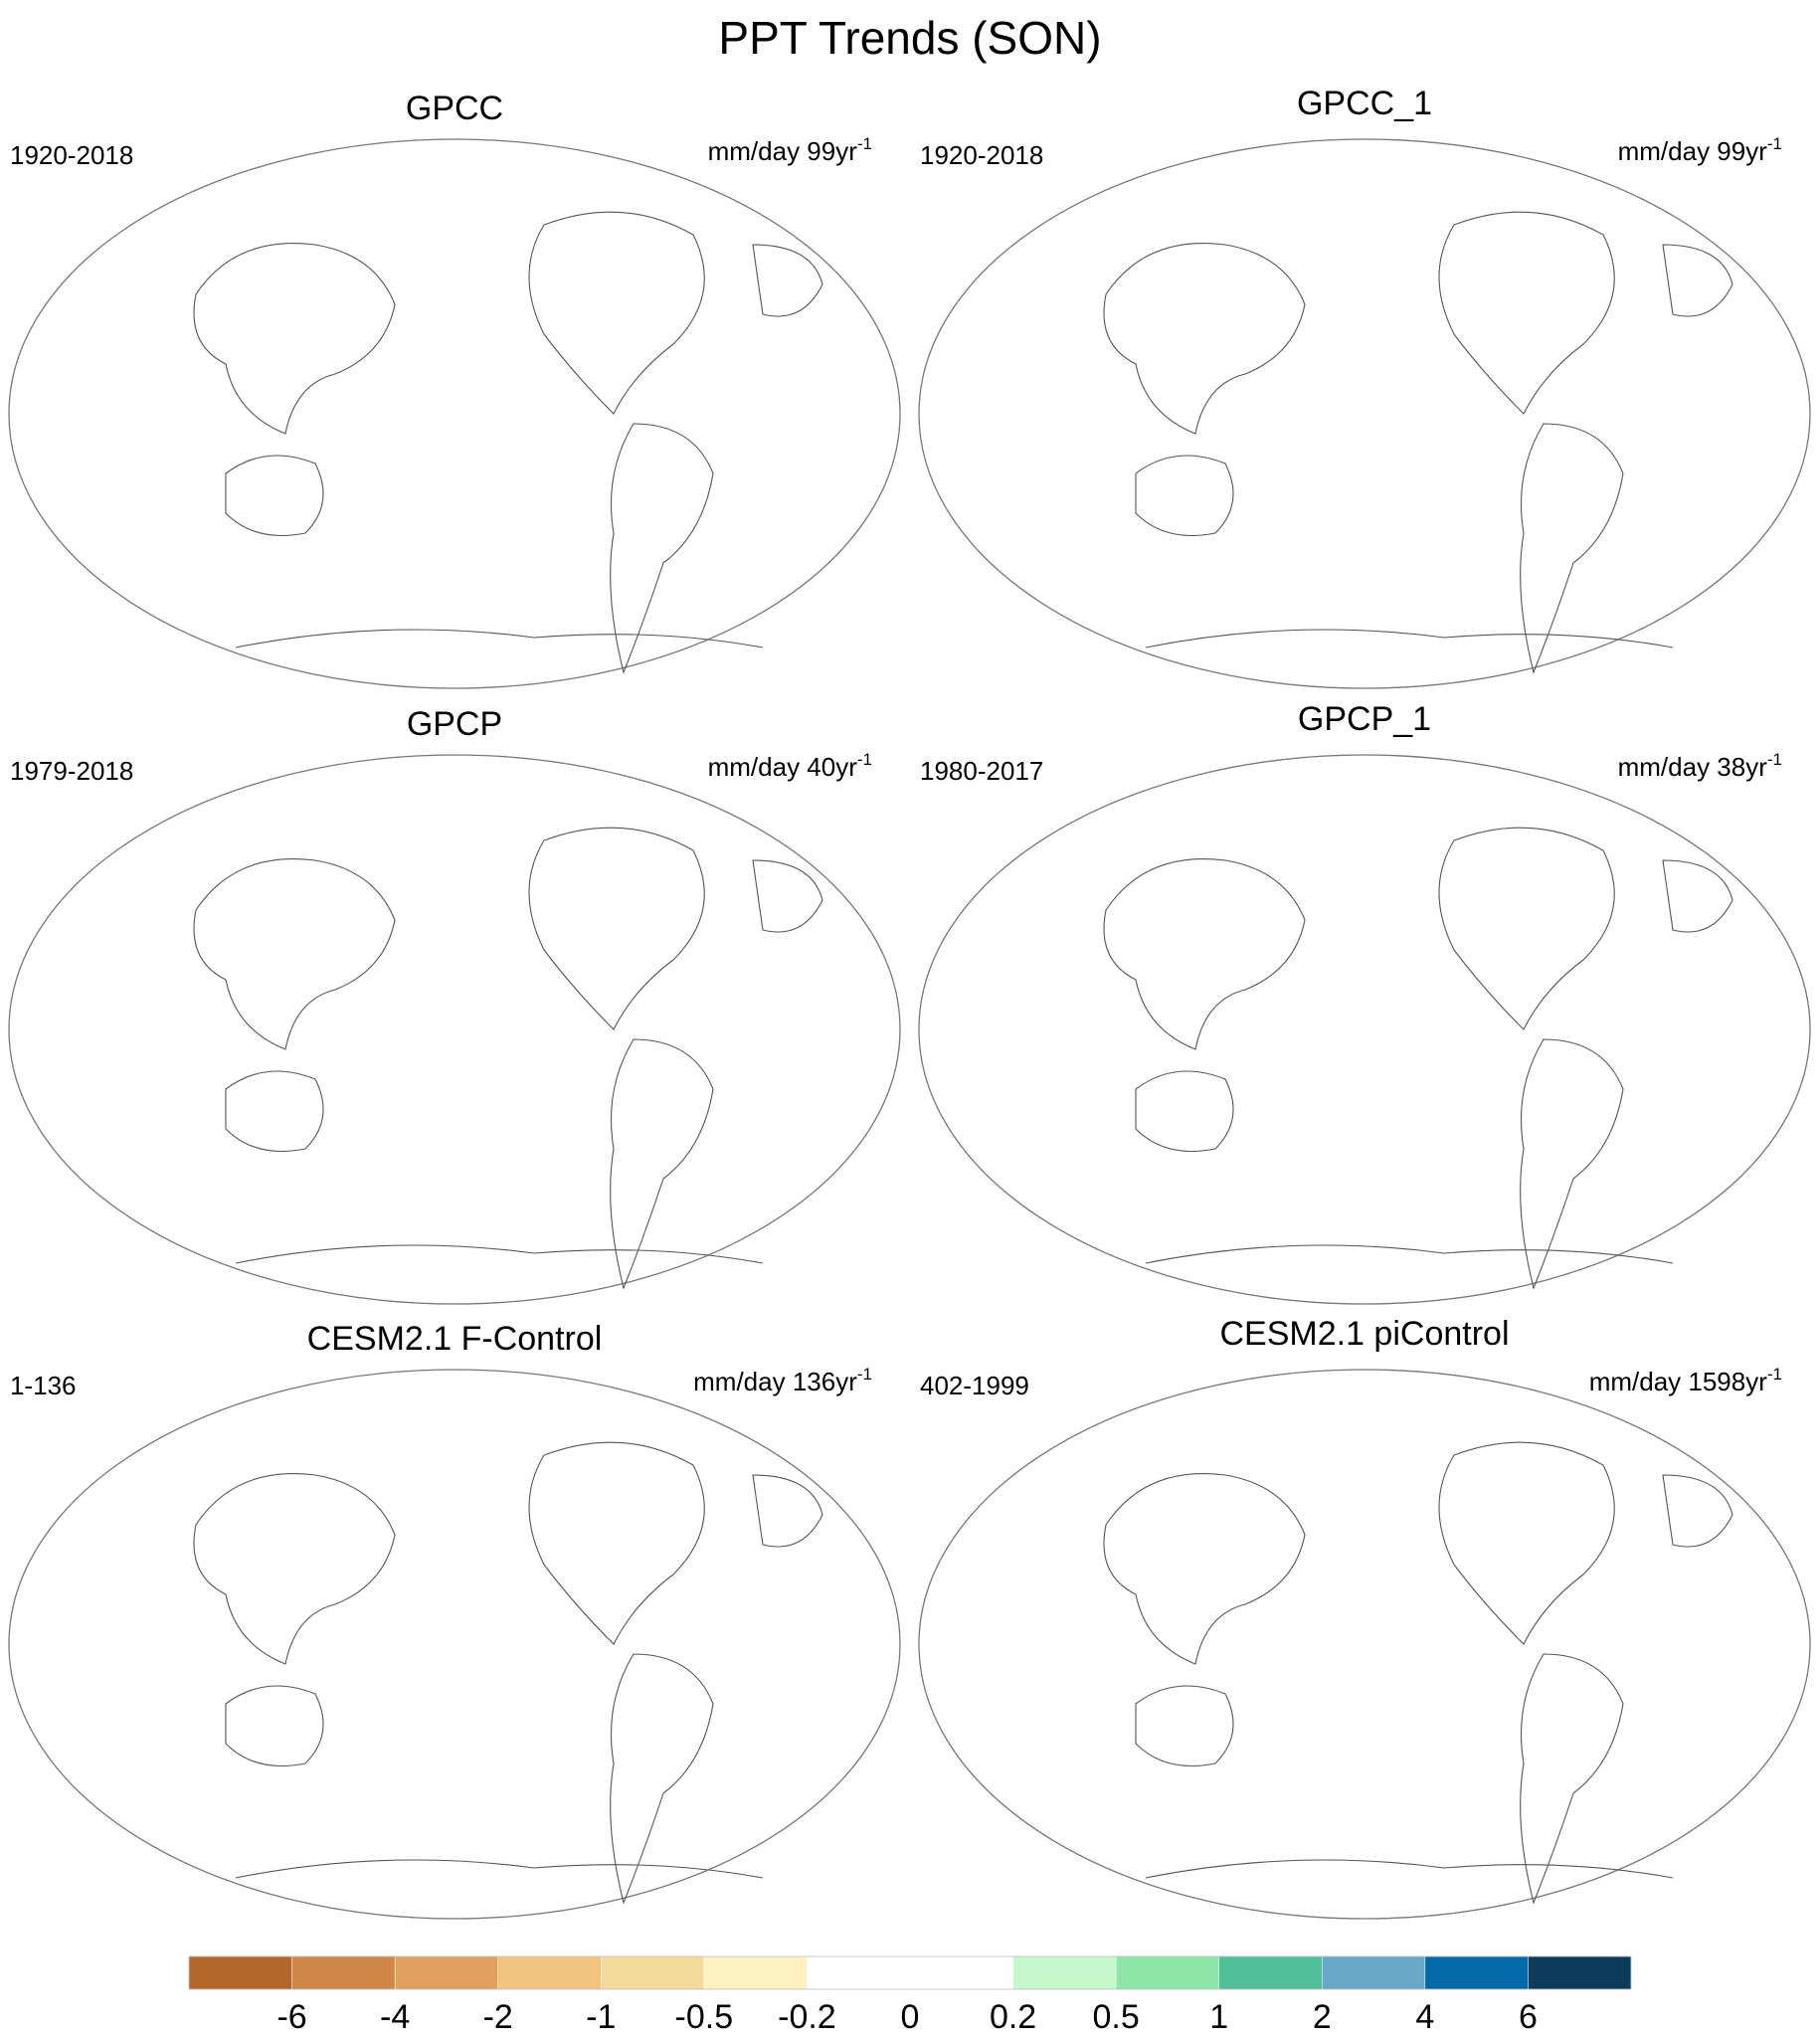 The width and height of the screenshot is (1820, 2038). Describe the element at coordinates (1322, 2017) in the screenshot. I see `colorbar-label: 2` at that location.